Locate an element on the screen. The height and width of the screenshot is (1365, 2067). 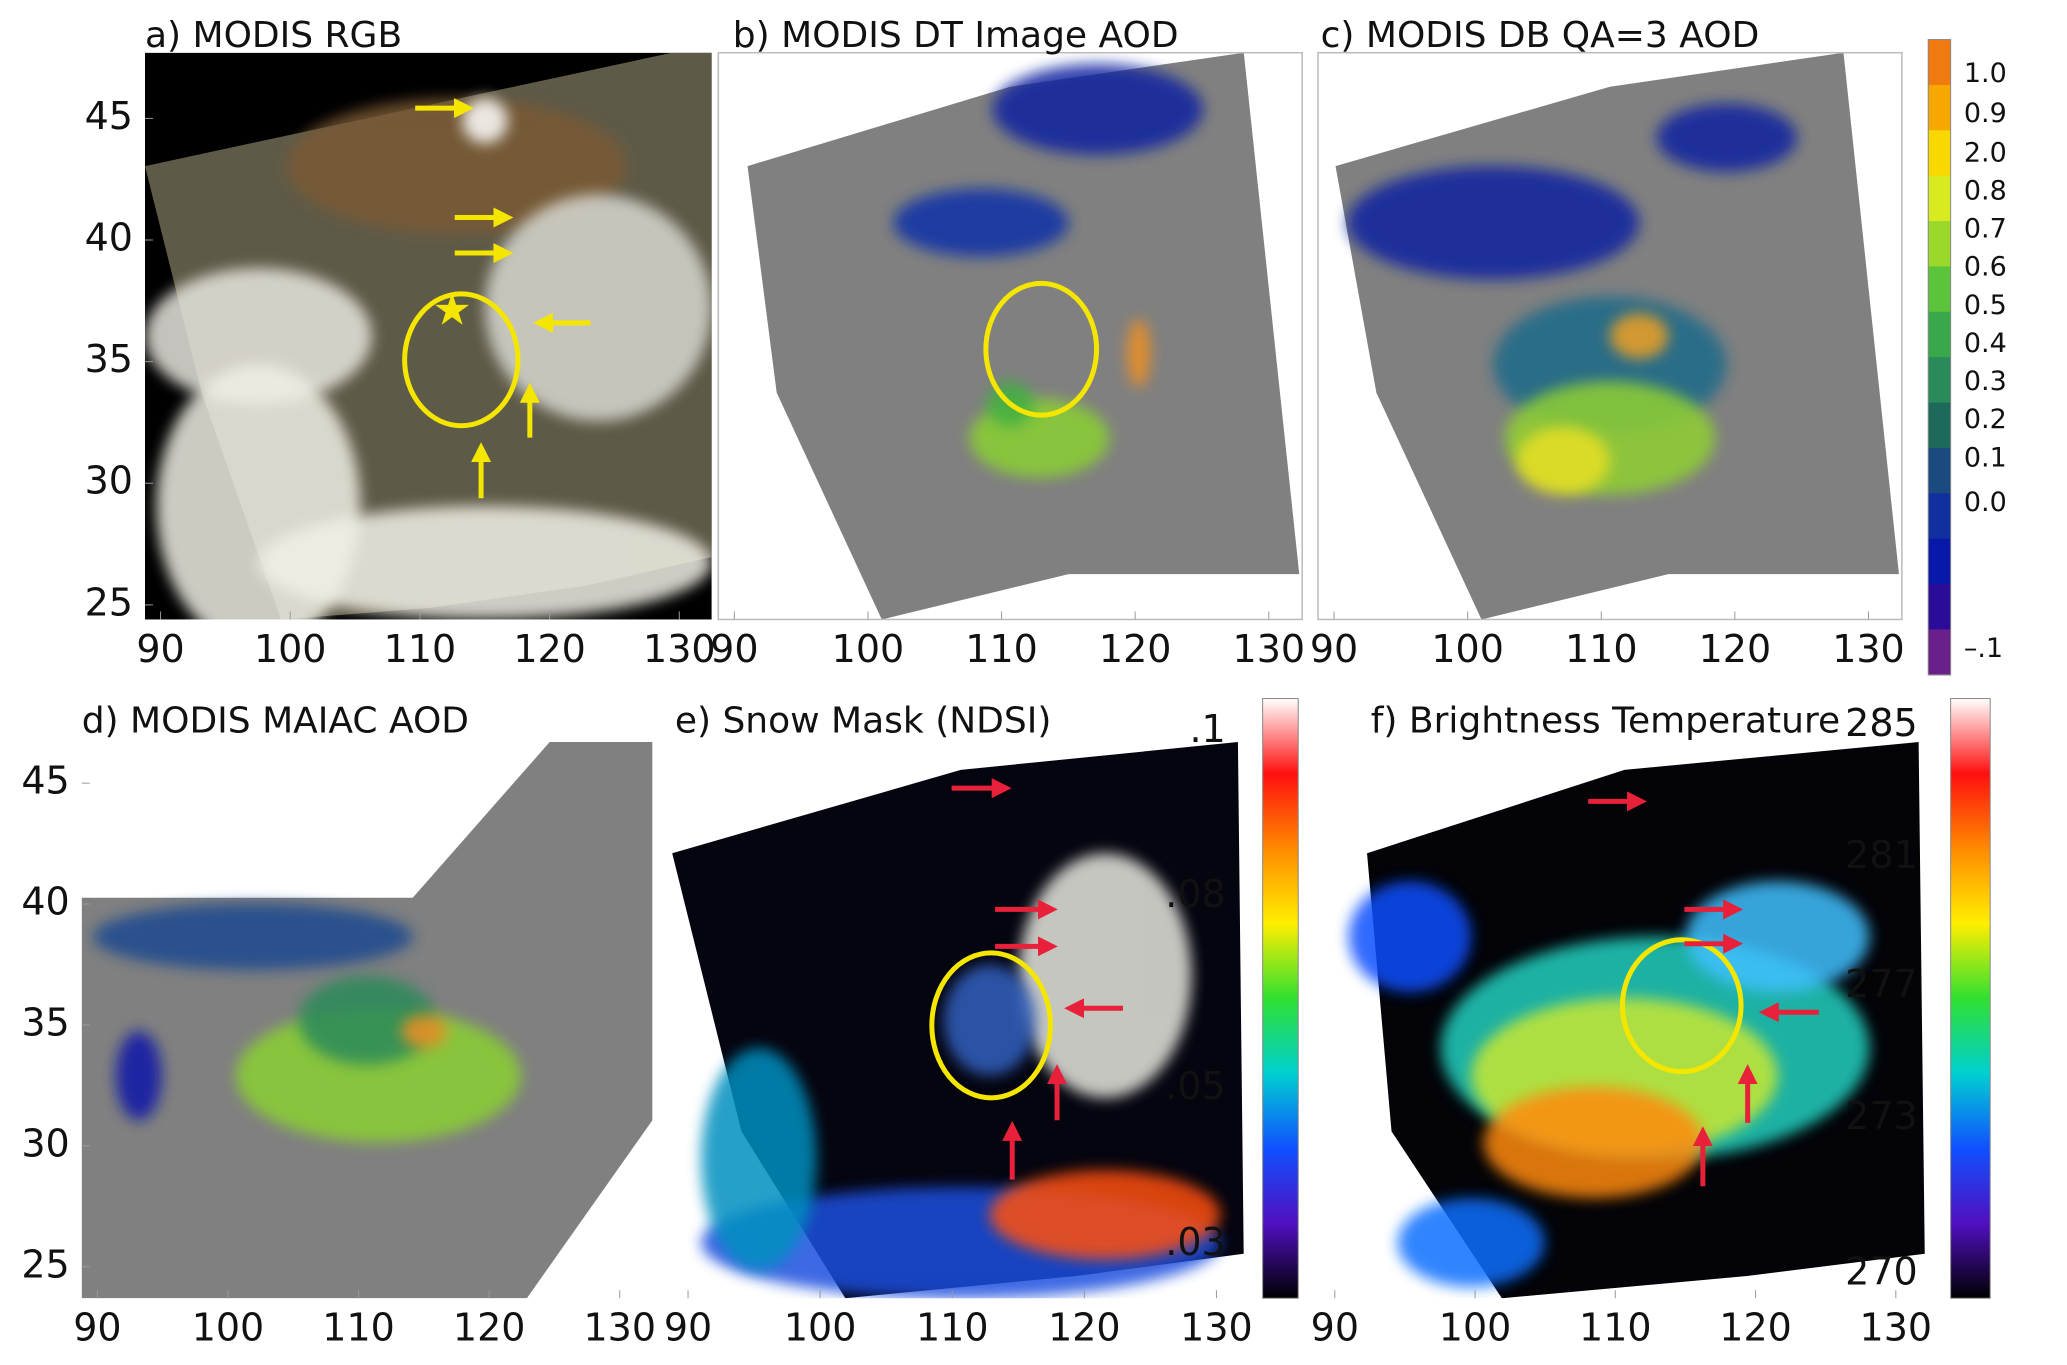
colorbar-label: 0.2 is located at coordinates (1985, 419).